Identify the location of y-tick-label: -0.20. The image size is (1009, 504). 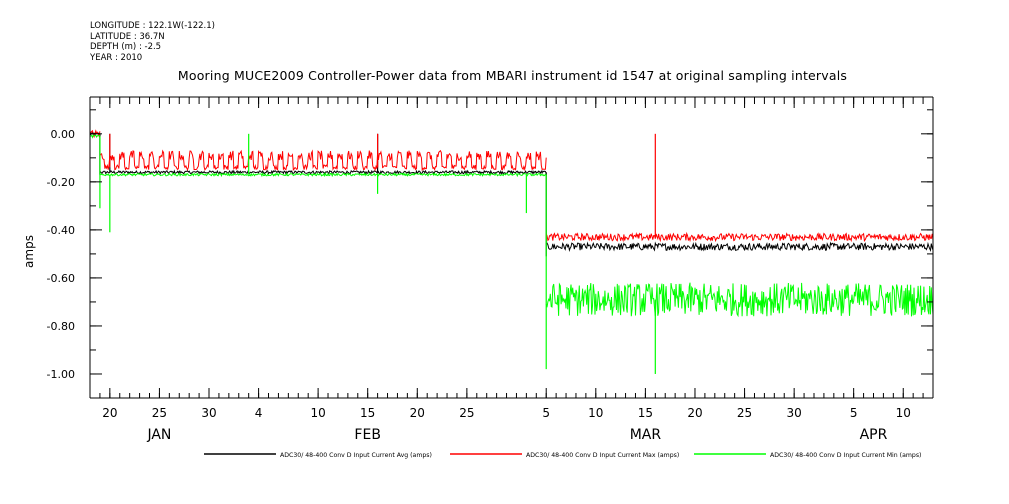
(61, 182).